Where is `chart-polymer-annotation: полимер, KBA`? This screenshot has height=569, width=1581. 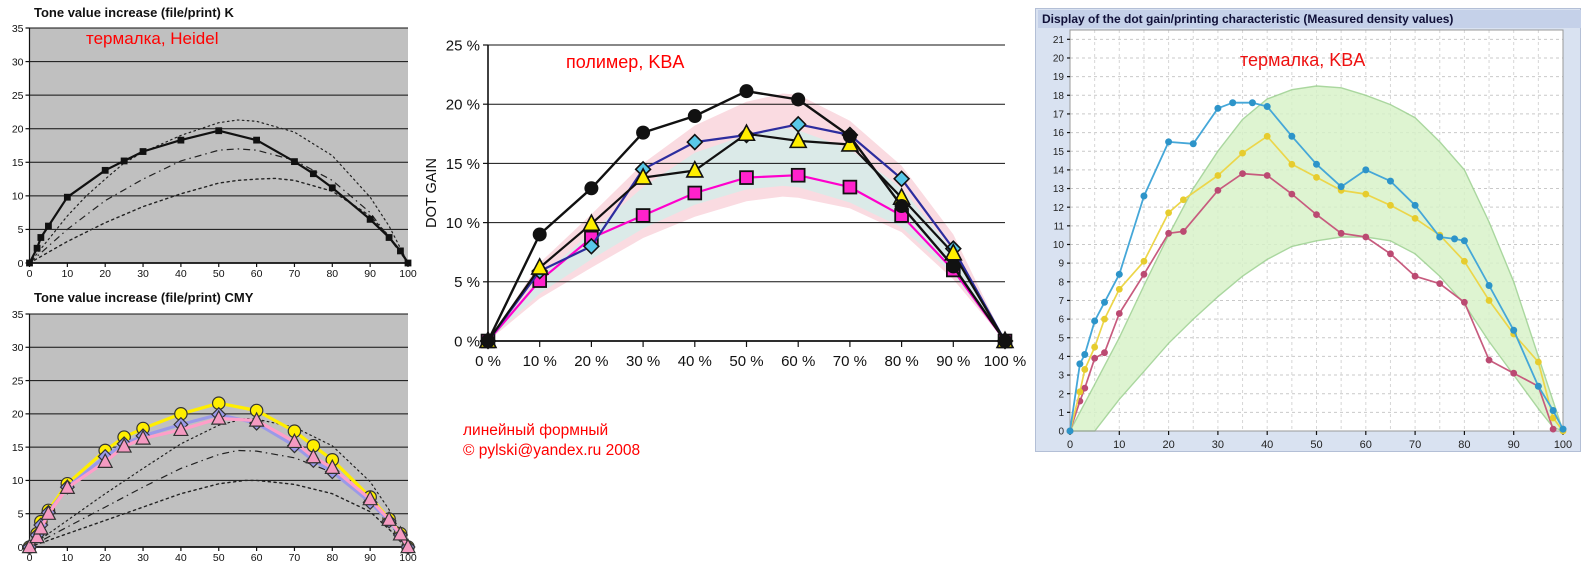 chart-polymer-annotation: полимер, KBA is located at coordinates (625, 62).